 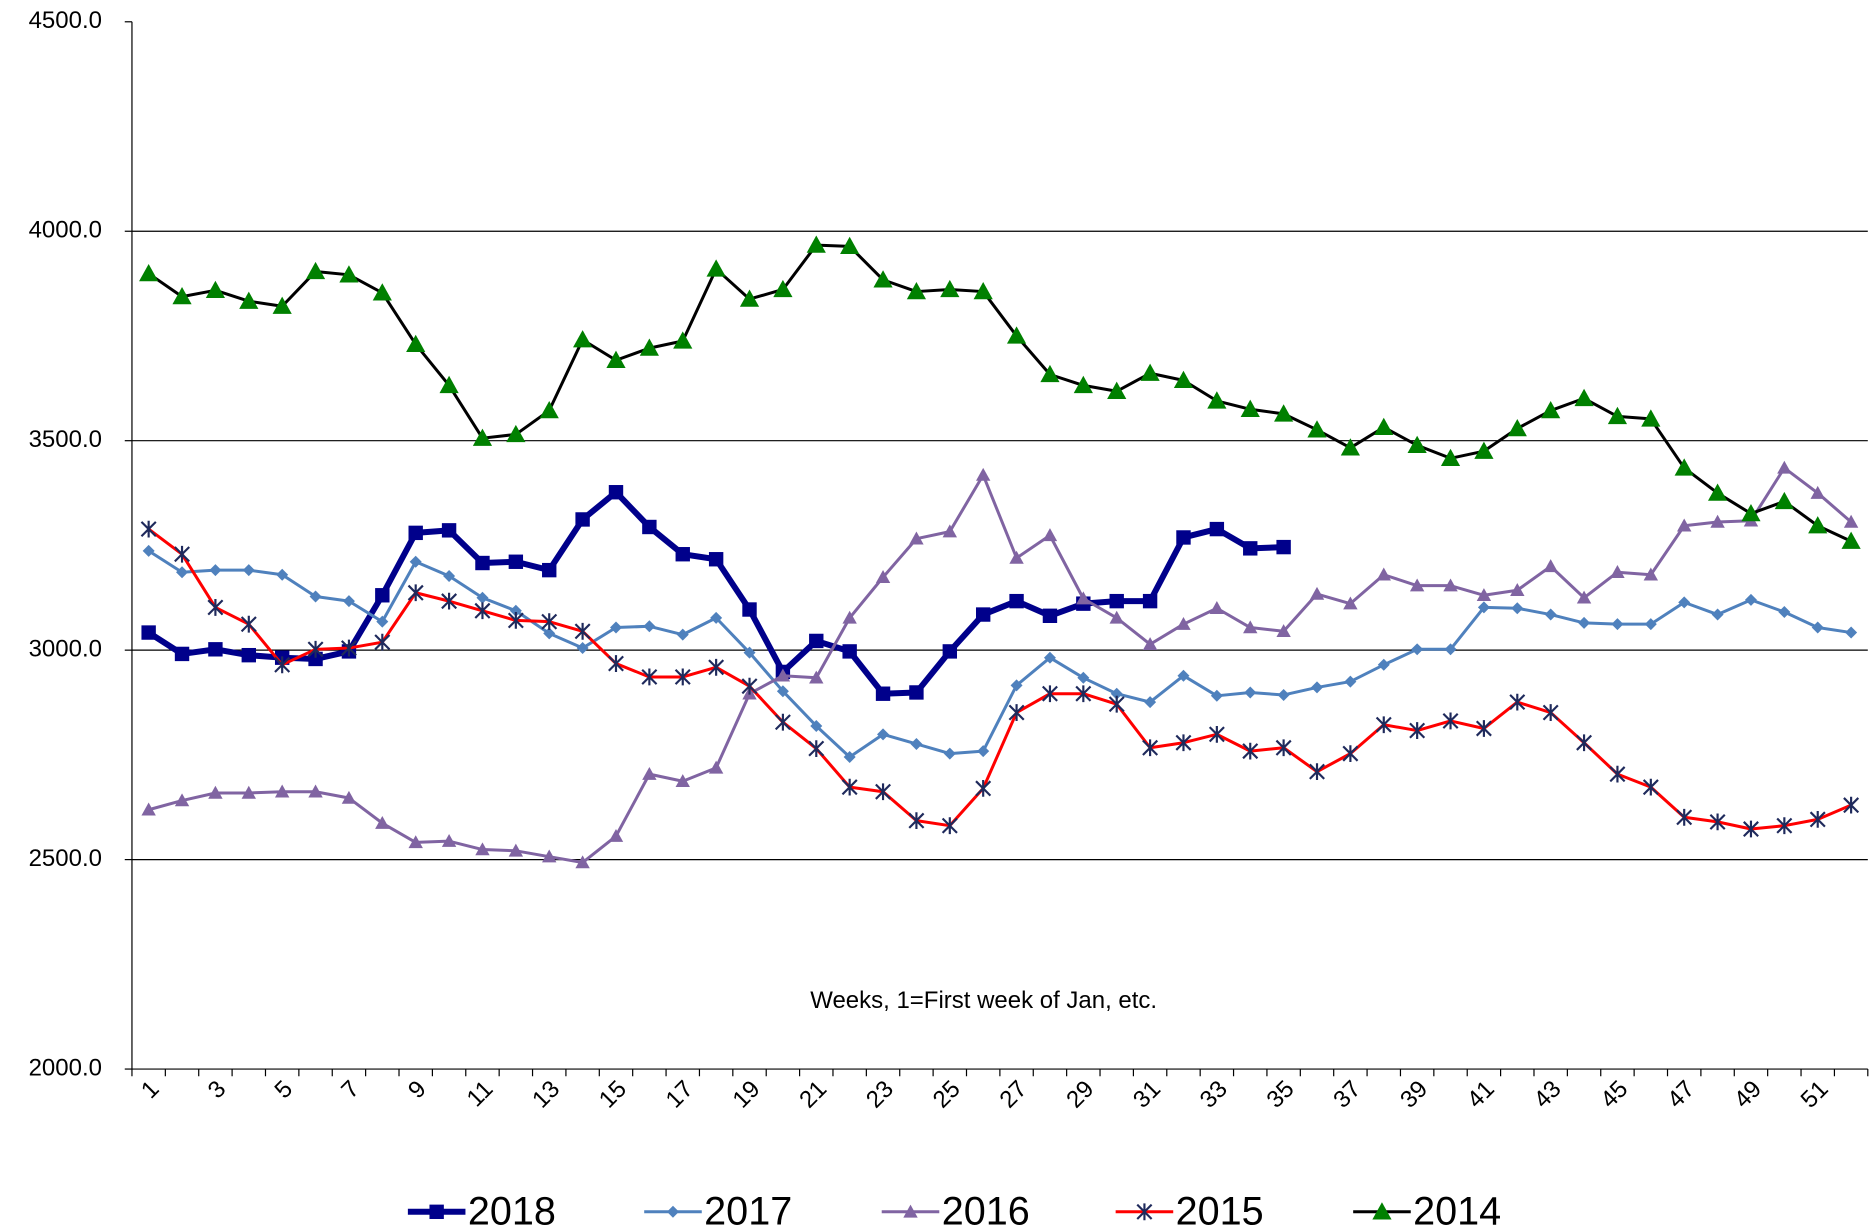 What do you see at coordinates (748, 1210) in the screenshot?
I see `legend-label: 2017` at bounding box center [748, 1210].